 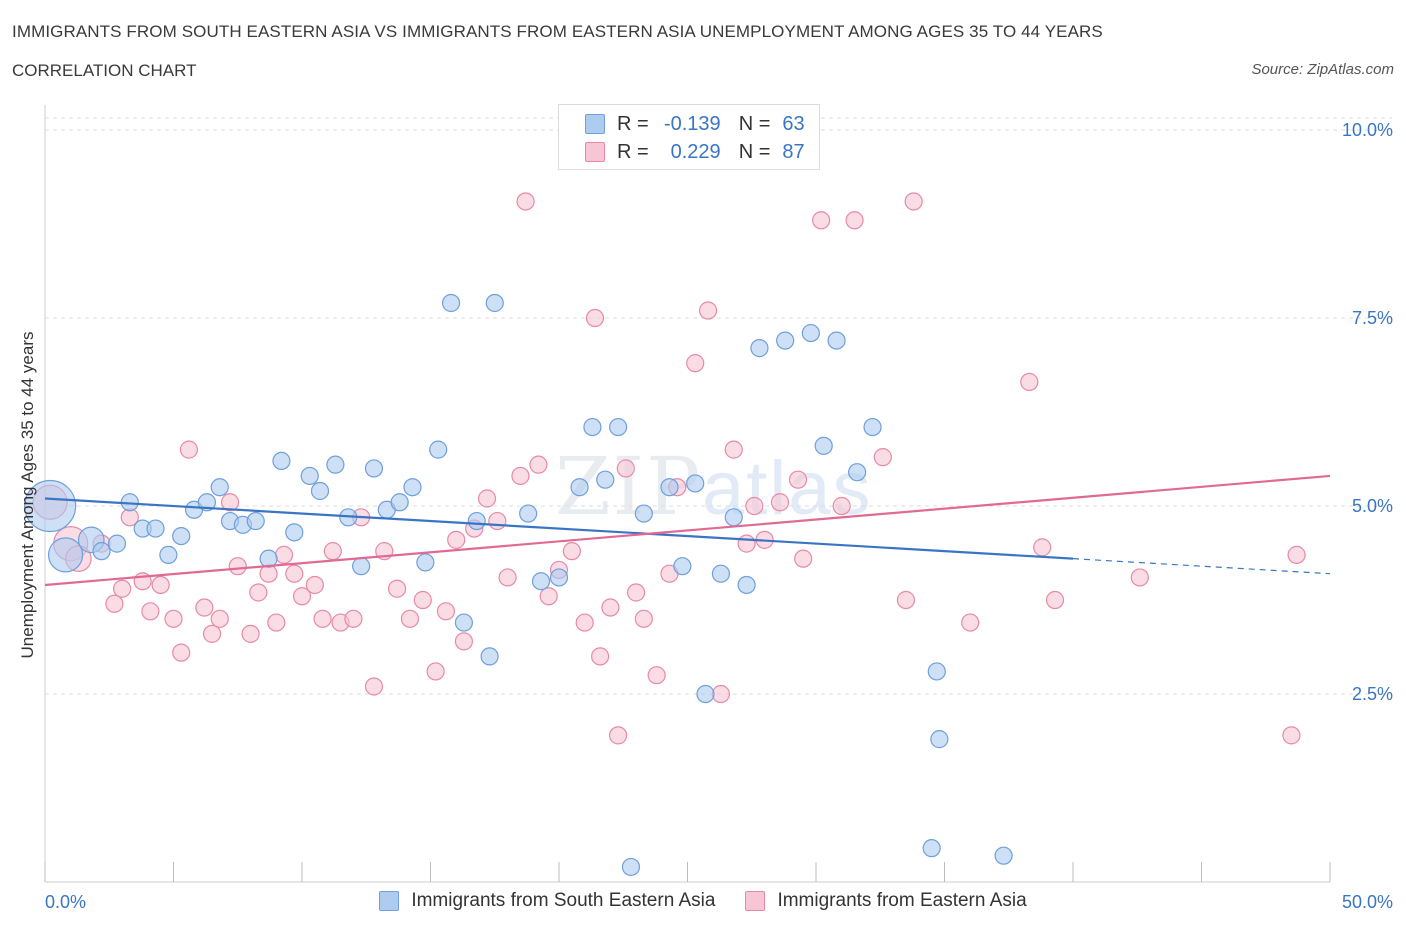 What do you see at coordinates (1372, 694) in the screenshot?
I see `y-tick-label: 2.5%` at bounding box center [1372, 694].